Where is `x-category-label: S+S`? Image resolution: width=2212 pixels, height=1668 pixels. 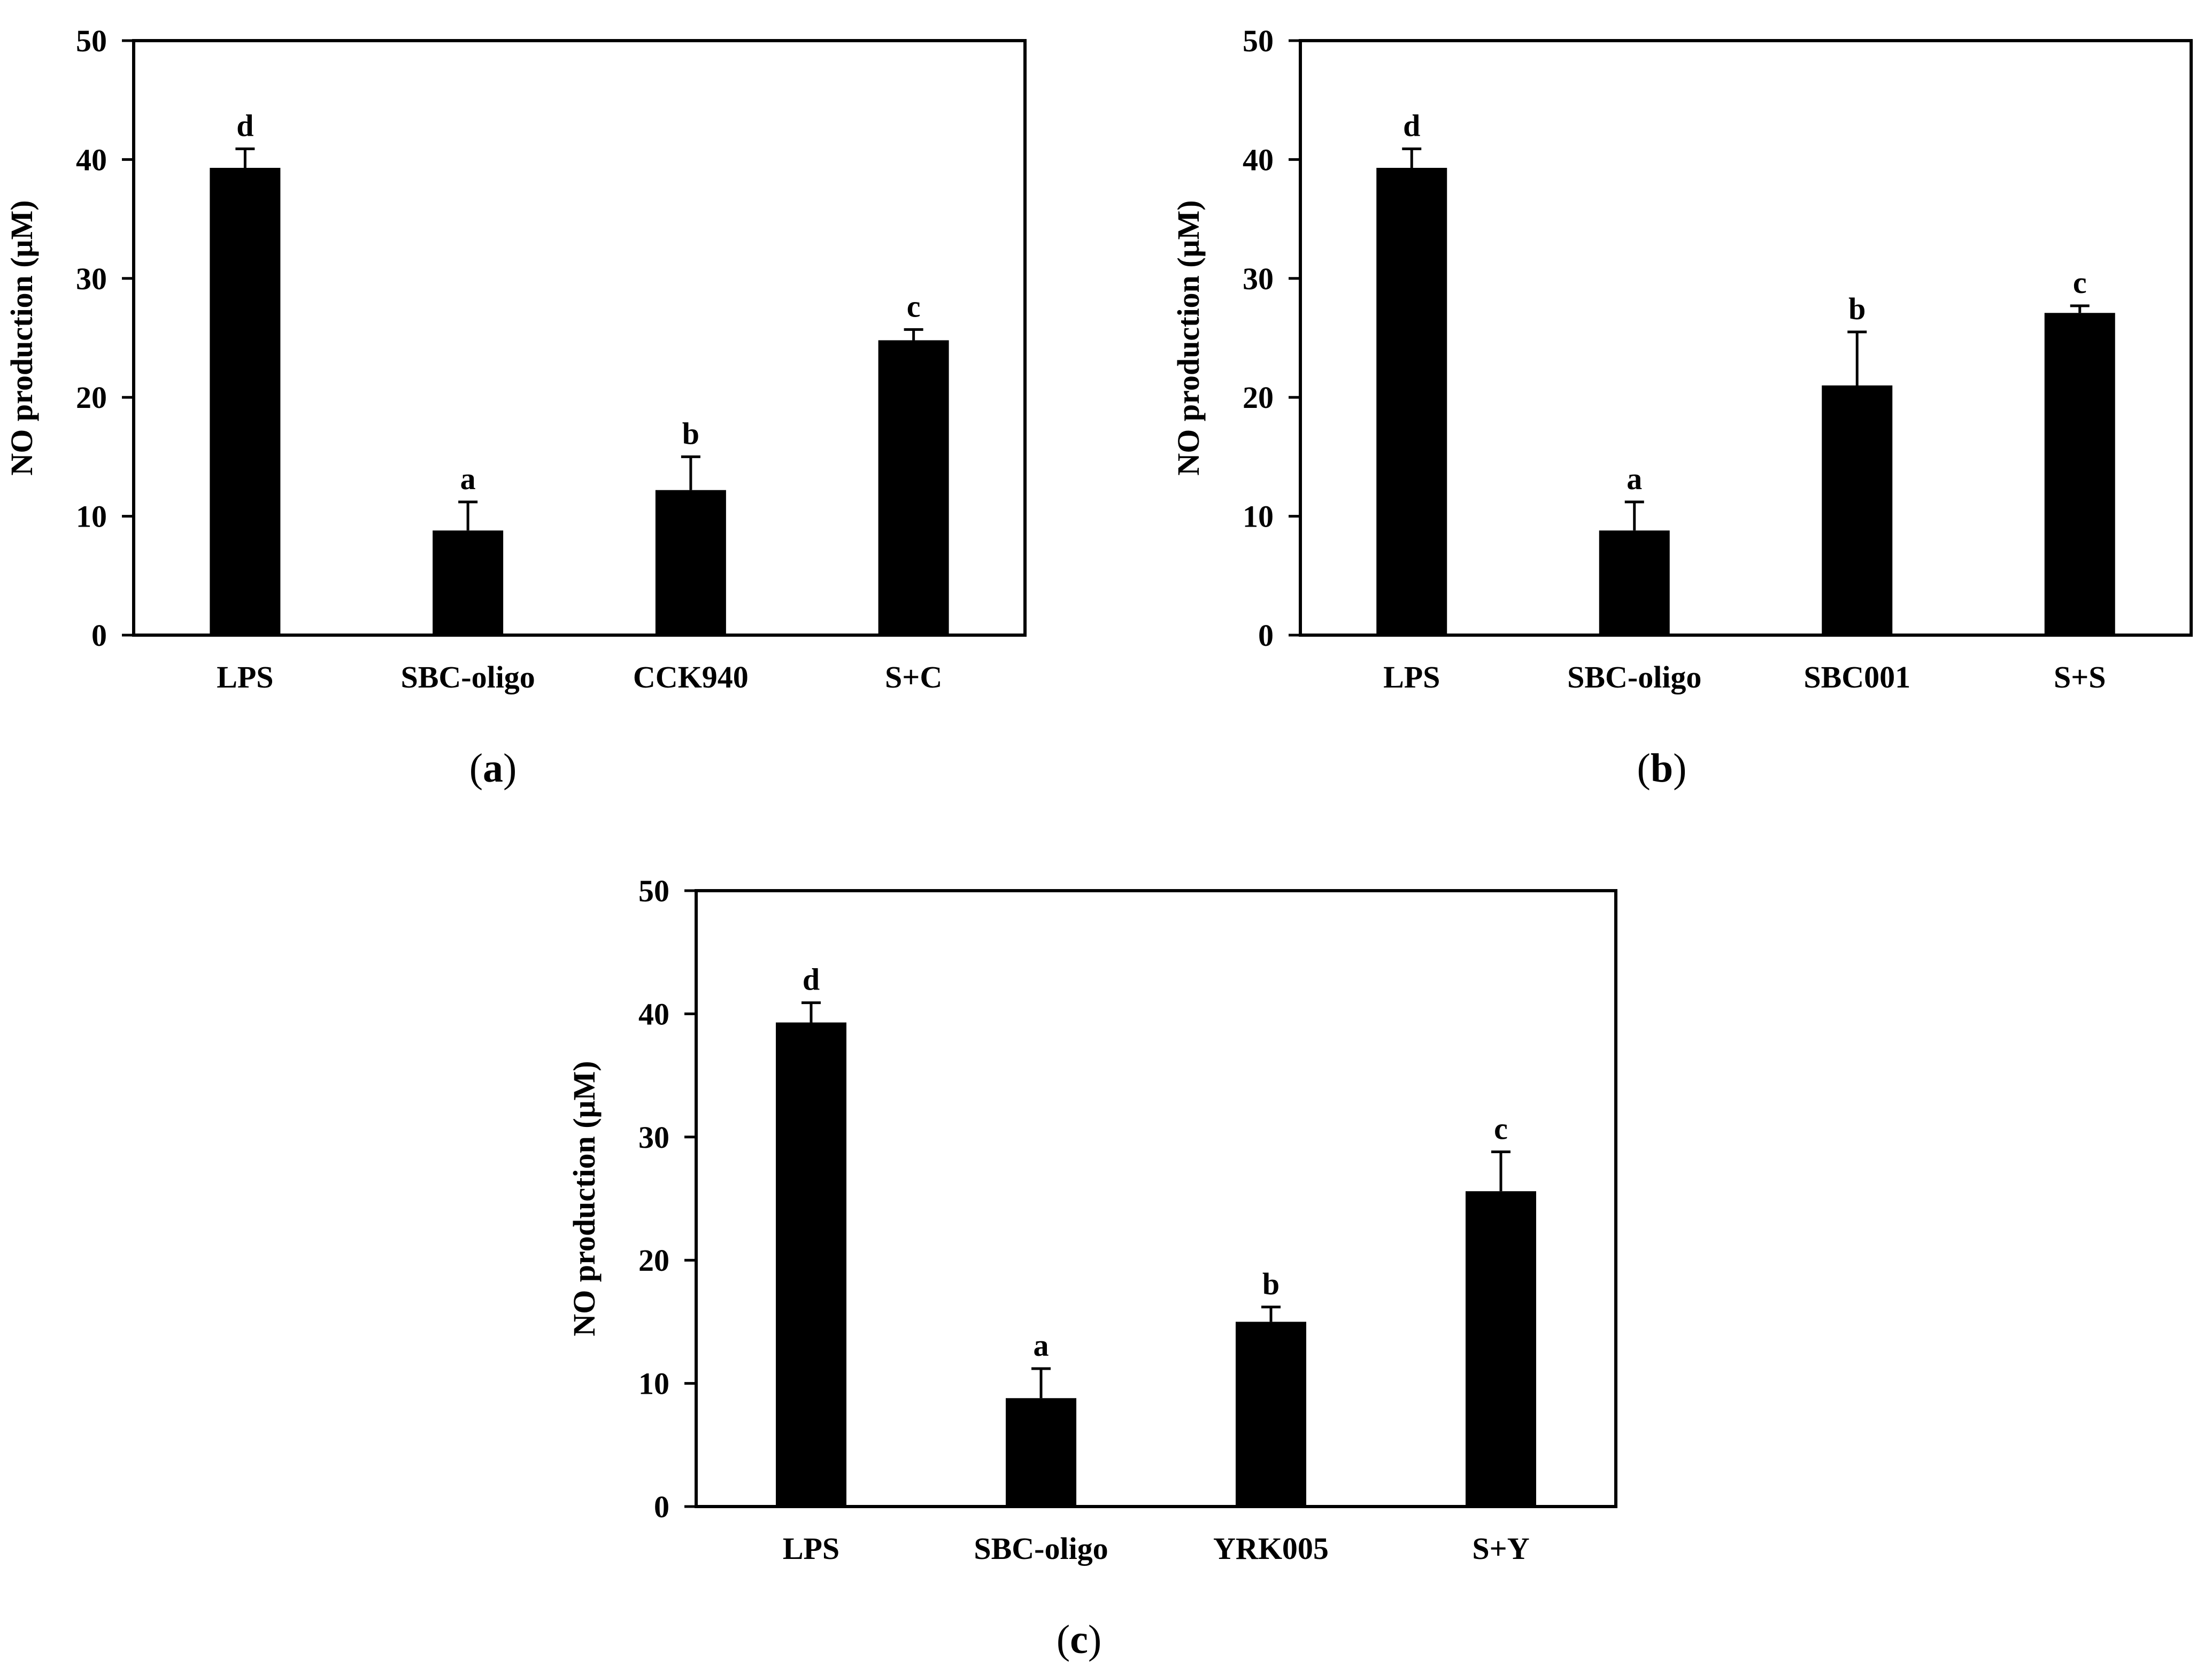
x-category-label: S+S is located at coordinates (2080, 677).